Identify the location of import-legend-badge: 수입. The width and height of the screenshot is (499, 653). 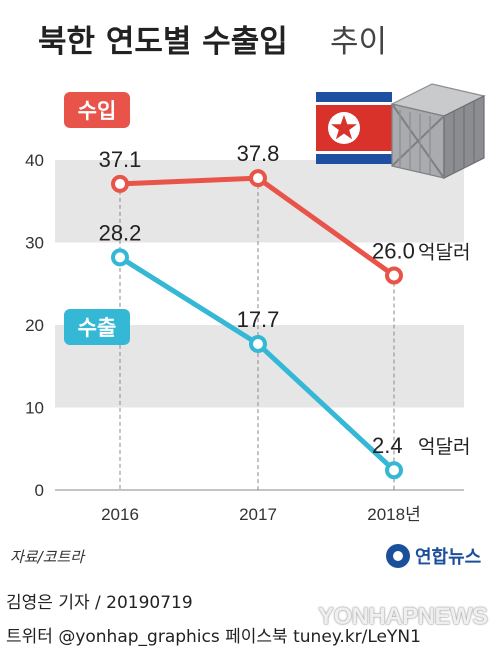
(97, 110).